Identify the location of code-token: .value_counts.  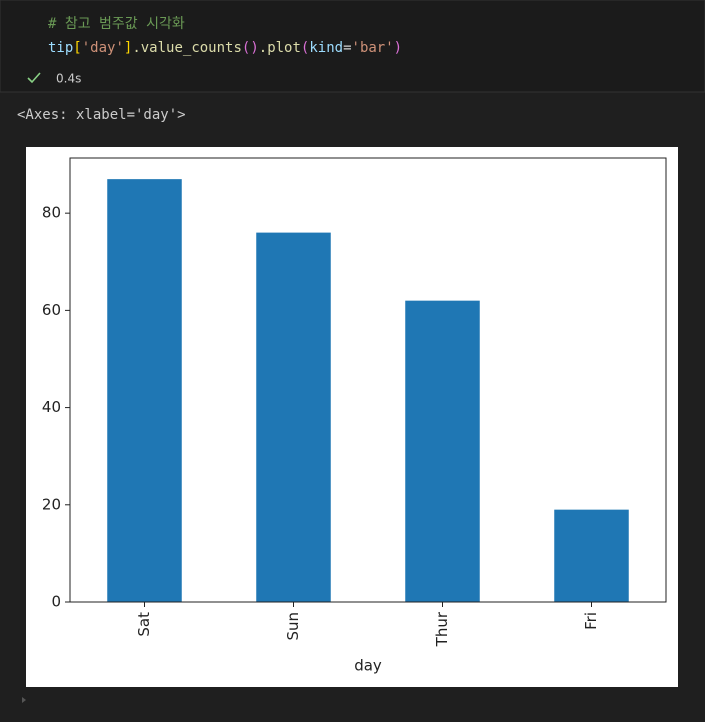
(187, 48).